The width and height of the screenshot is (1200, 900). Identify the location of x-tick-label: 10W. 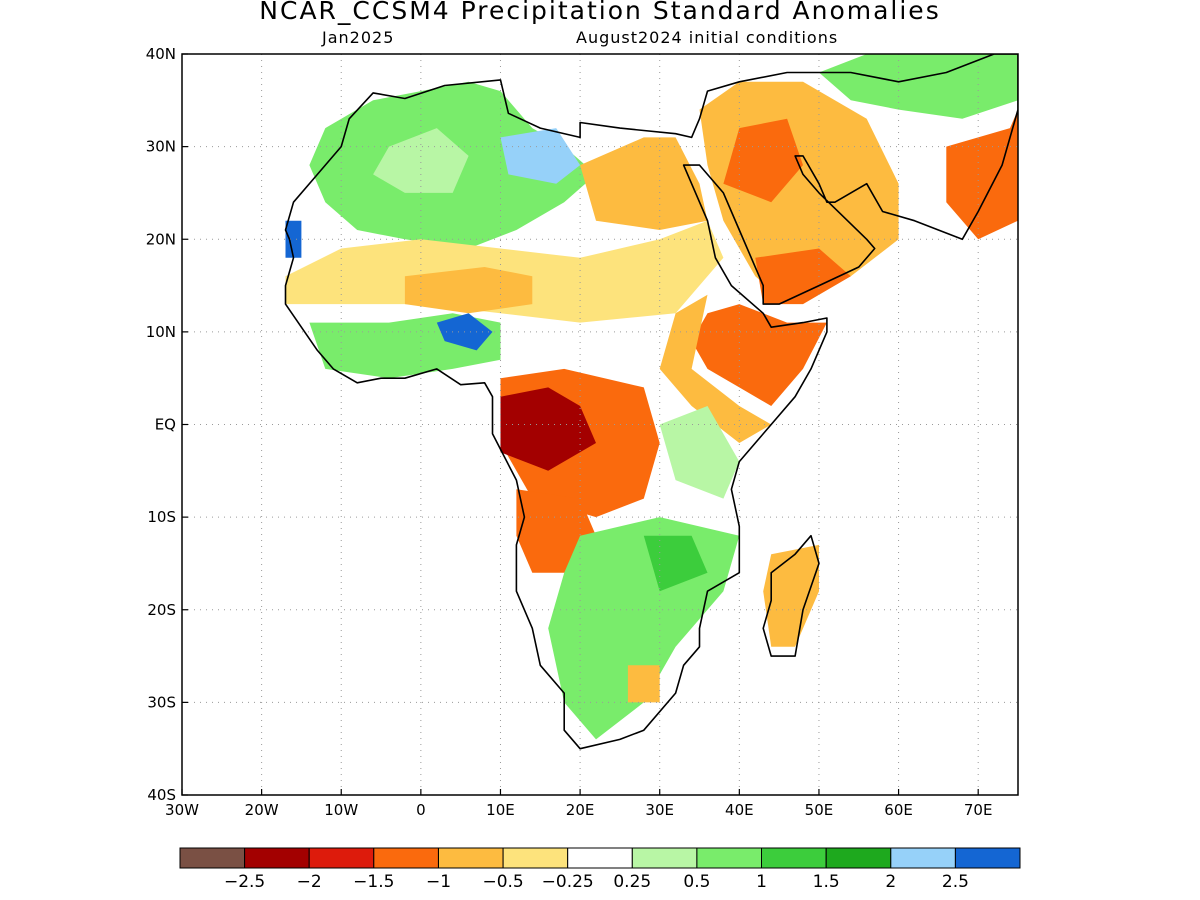
(341, 810).